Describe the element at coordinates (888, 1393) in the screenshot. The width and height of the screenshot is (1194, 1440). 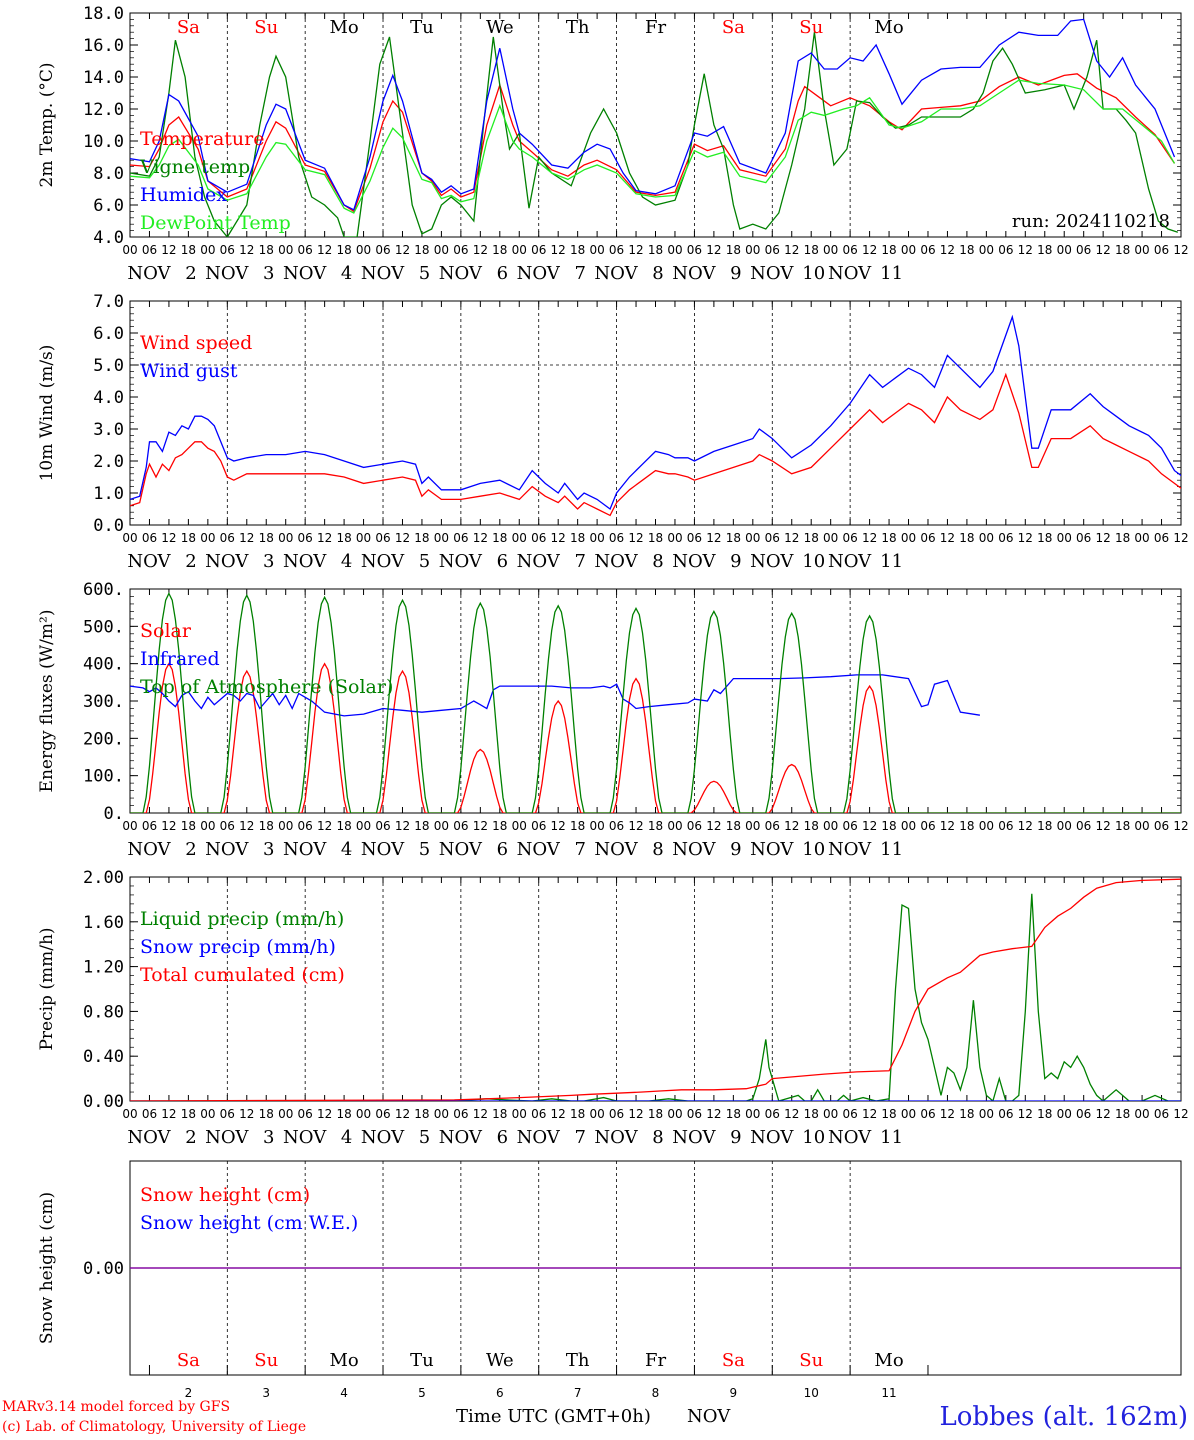
I see `x-day-number: 11` at that location.